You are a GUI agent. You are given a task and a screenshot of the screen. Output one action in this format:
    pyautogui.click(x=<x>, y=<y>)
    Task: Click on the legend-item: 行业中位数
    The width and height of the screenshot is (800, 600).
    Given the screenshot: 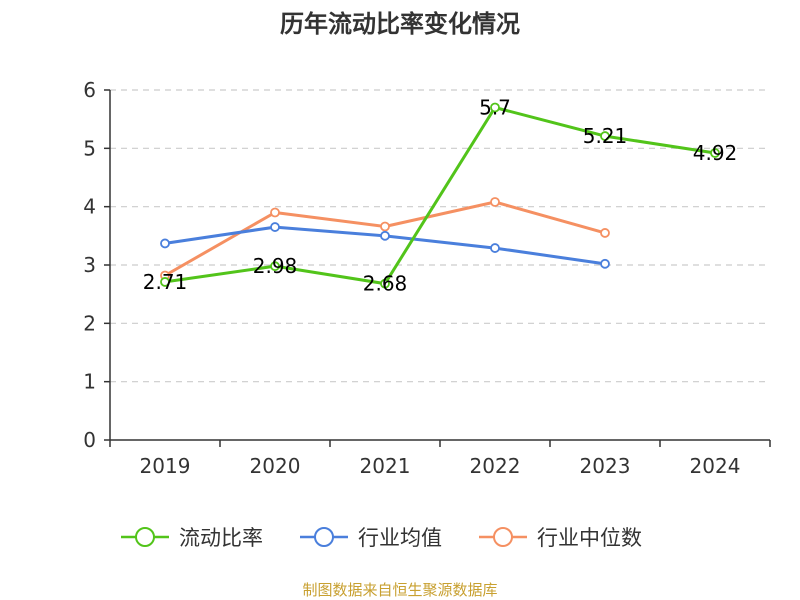 What is the action you would take?
    pyautogui.click(x=560, y=538)
    